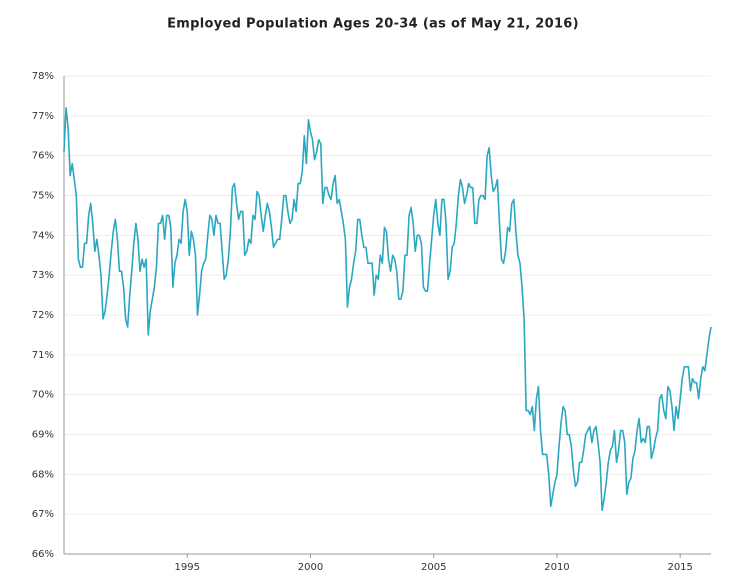 Image resolution: width=743 pixels, height=585 pixels. Describe the element at coordinates (43, 196) in the screenshot. I see `y-tick-label: 75%` at that location.